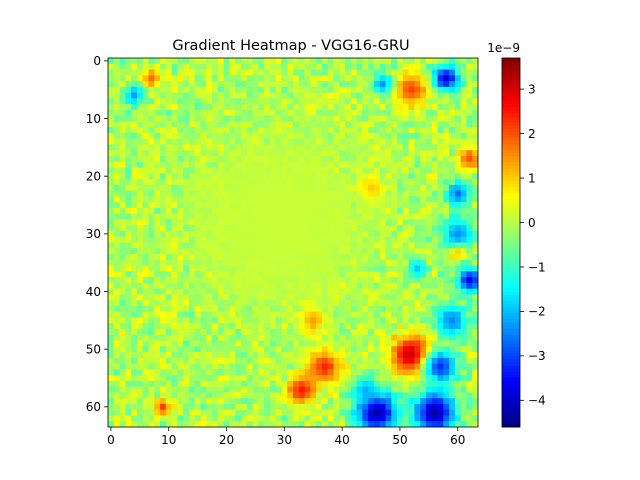  What do you see at coordinates (537, 312) in the screenshot?
I see `colorbar-tick-label: −2` at bounding box center [537, 312].